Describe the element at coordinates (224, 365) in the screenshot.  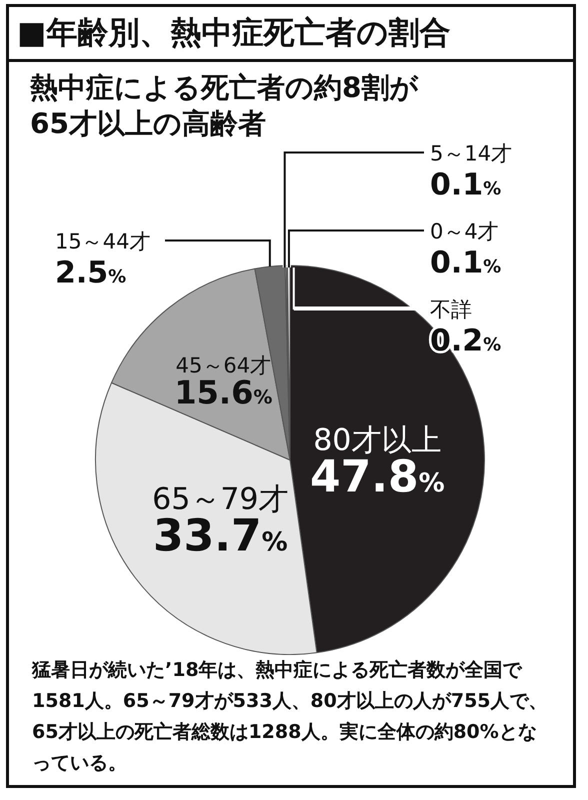
I see `slice-label: 45～64才` at that location.